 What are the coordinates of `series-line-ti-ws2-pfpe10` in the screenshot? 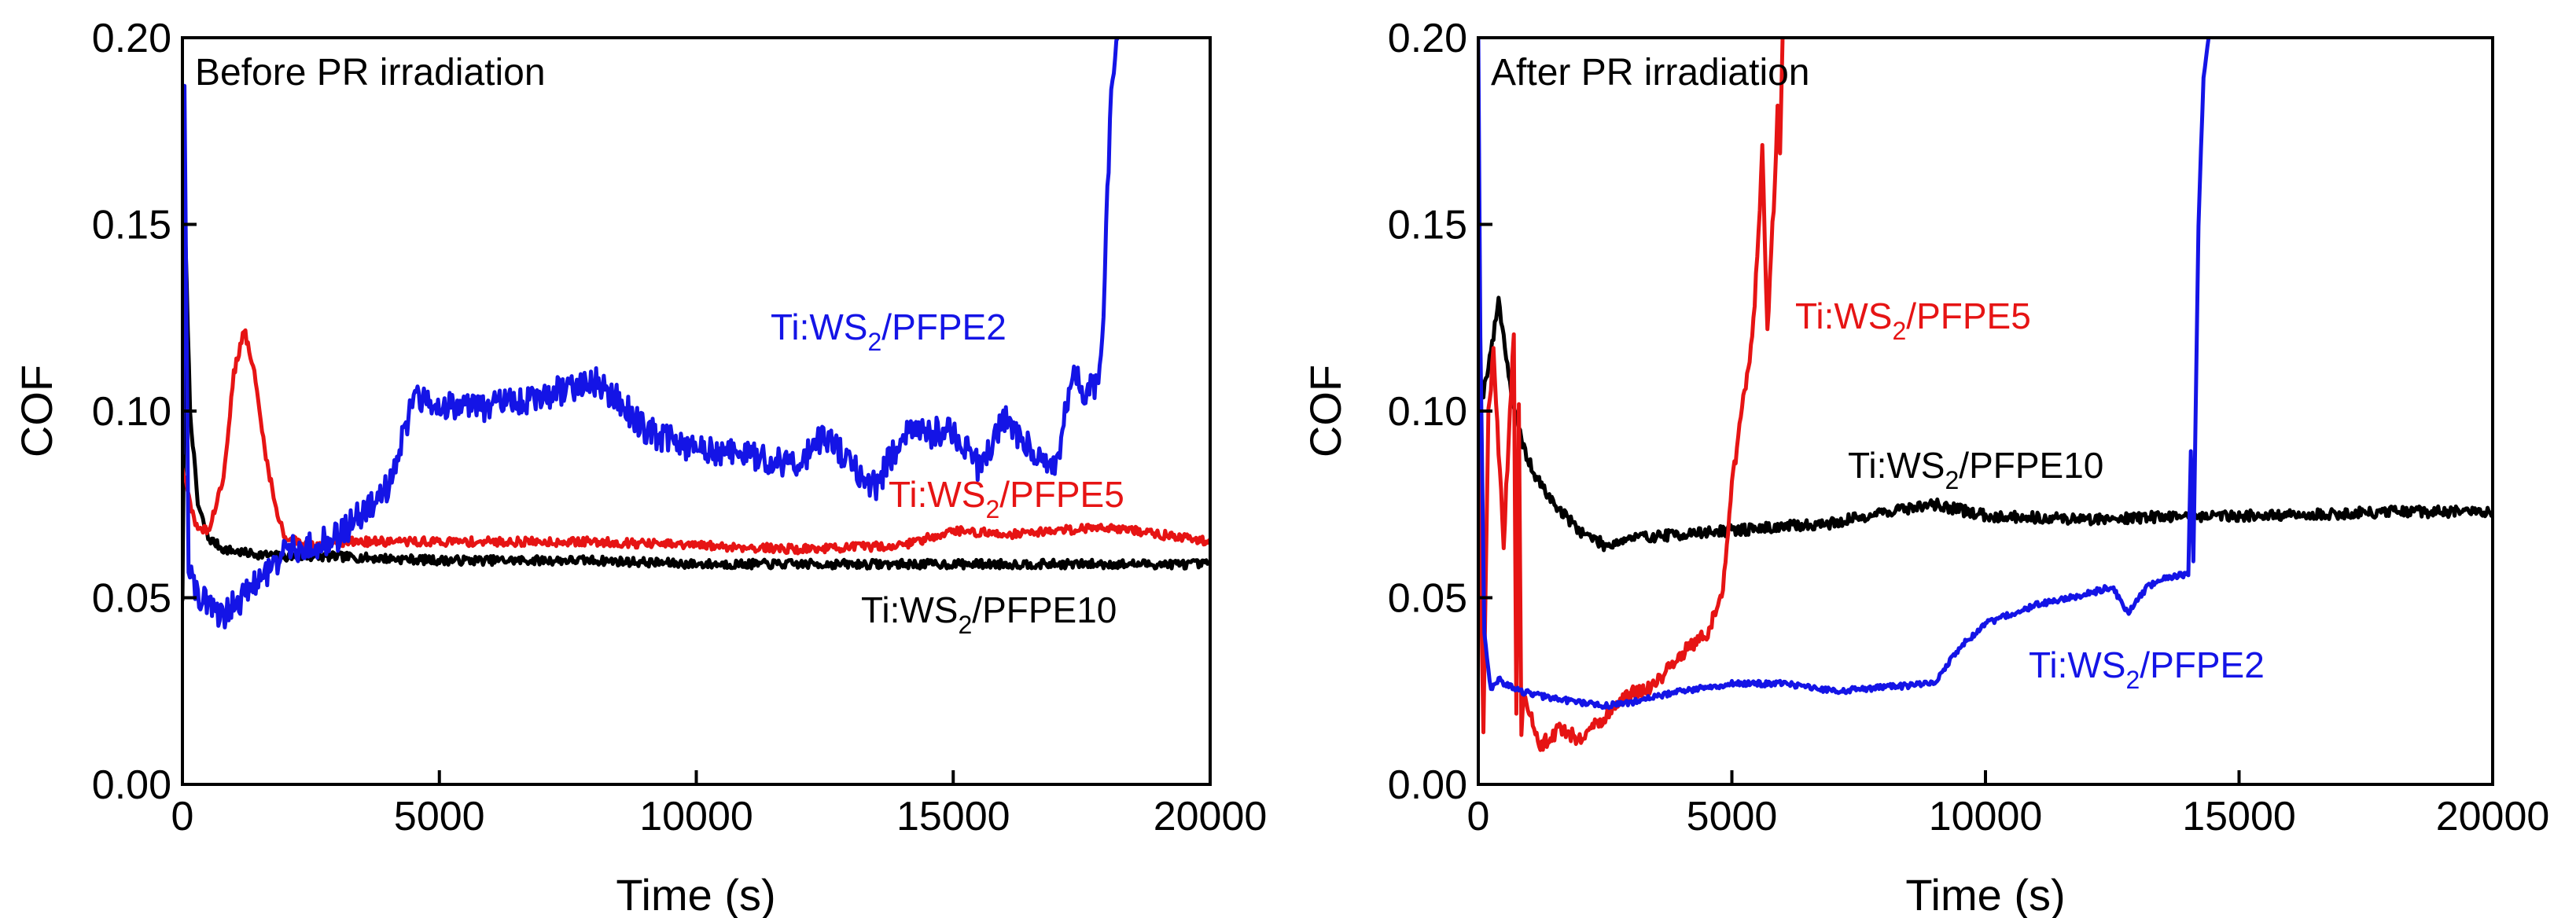 It's located at (1985, 424).